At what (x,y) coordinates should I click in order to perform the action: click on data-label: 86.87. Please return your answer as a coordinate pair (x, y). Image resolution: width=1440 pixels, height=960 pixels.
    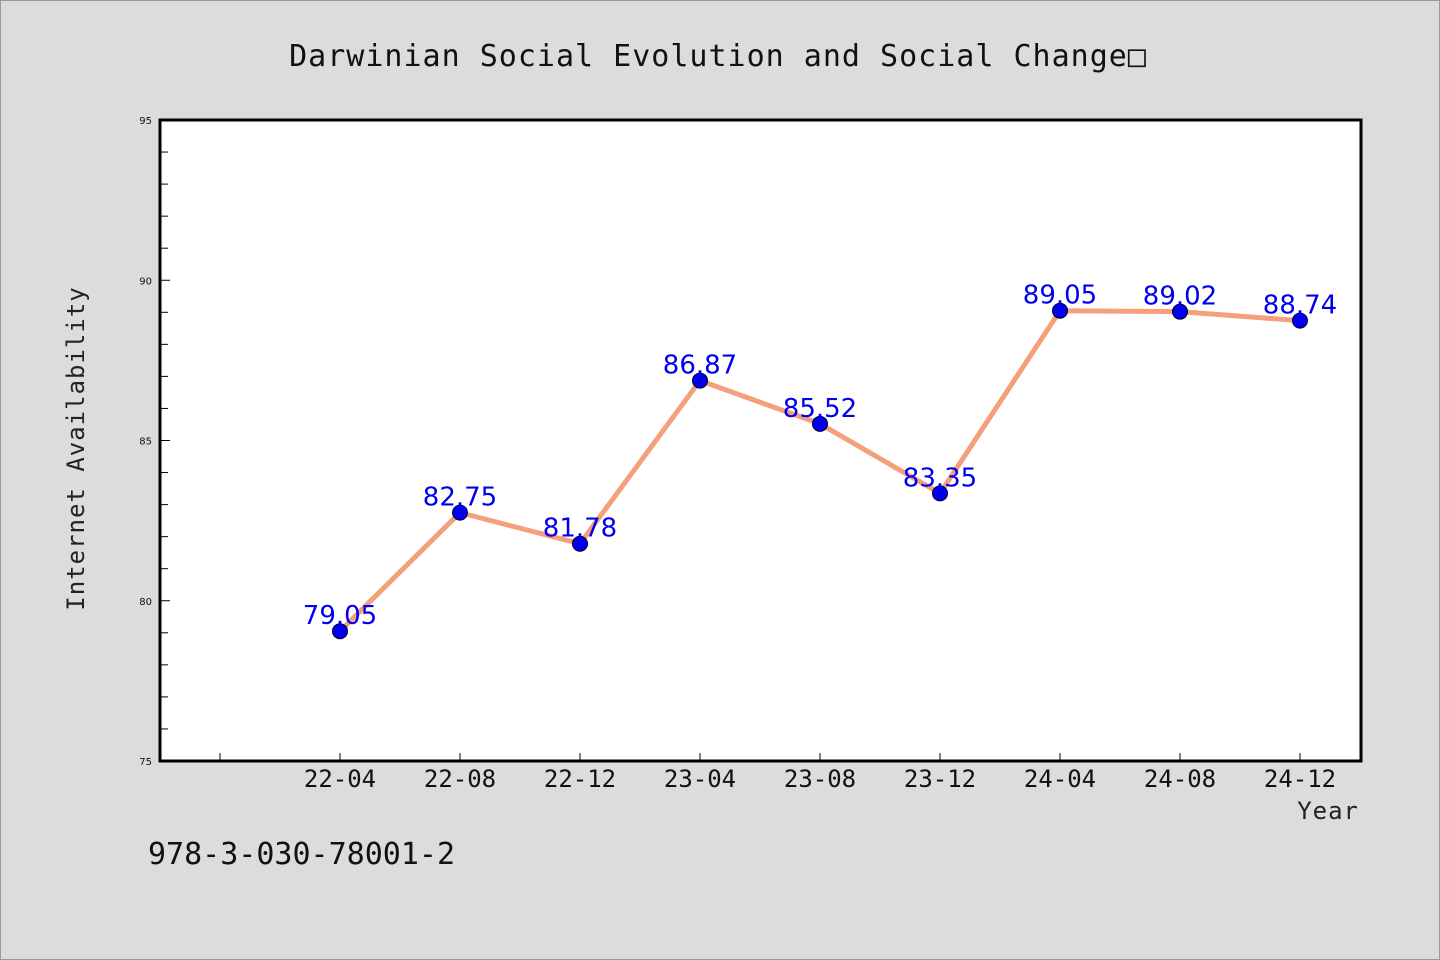
    Looking at the image, I should click on (700, 366).